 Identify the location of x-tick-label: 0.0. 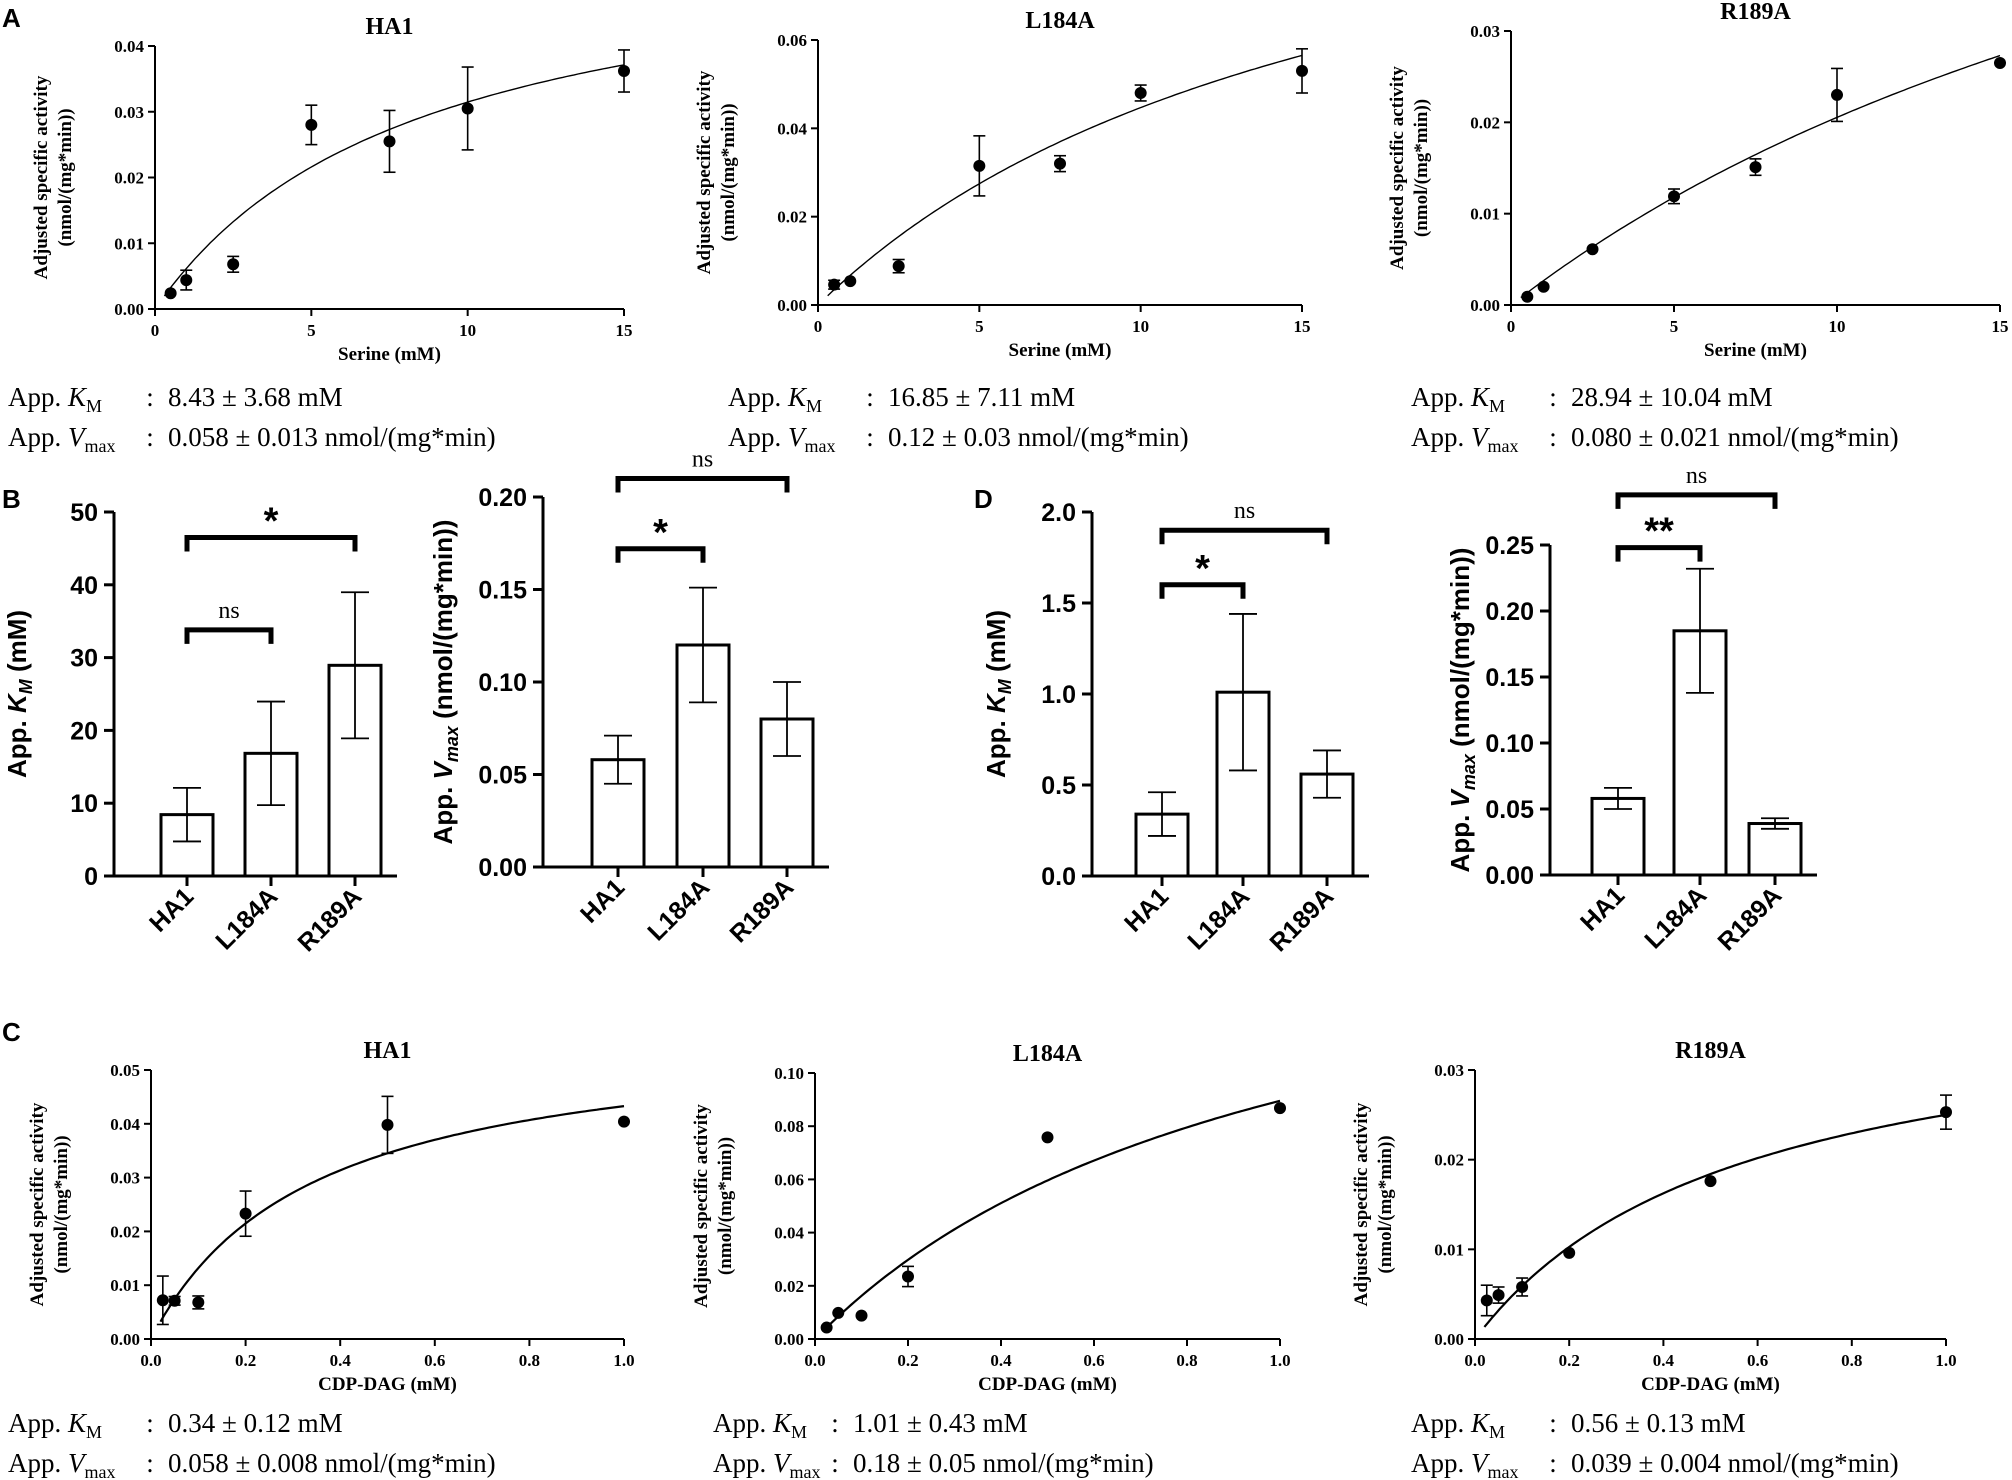
(150, 1360).